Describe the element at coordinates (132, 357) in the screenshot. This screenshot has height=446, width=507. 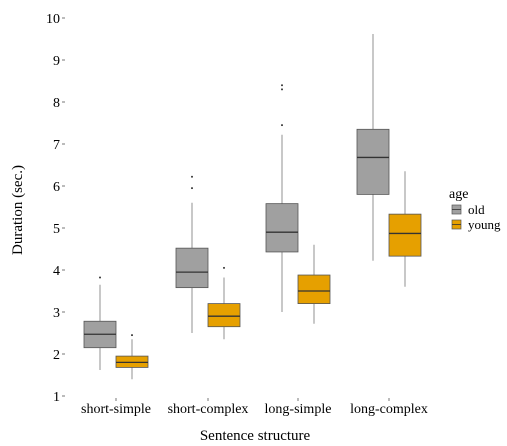
I see `box-young-short-simple` at that location.